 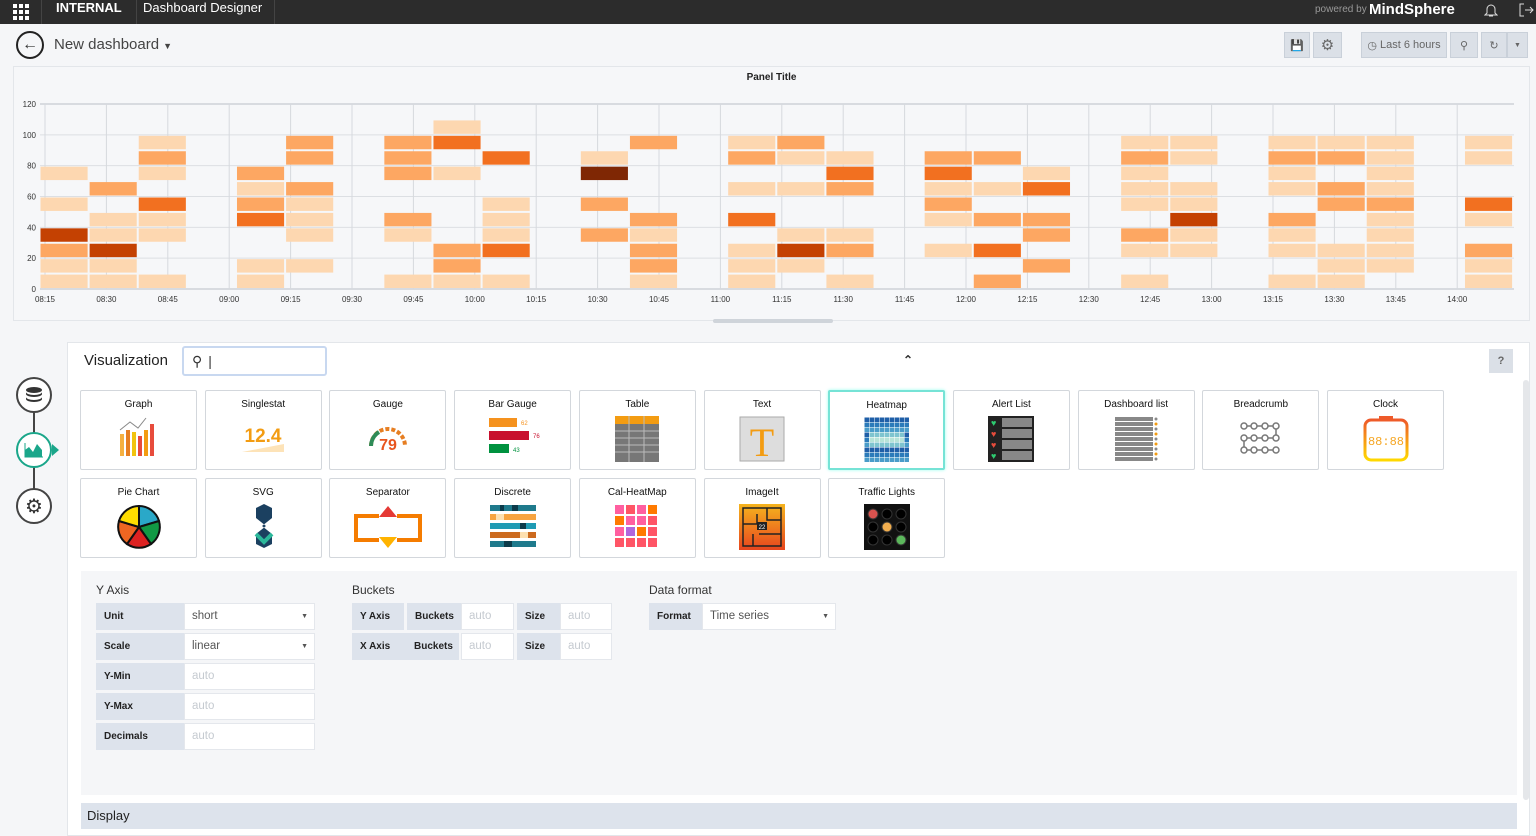 What do you see at coordinates (586, 646) in the screenshot?
I see `x-size-input: auto` at bounding box center [586, 646].